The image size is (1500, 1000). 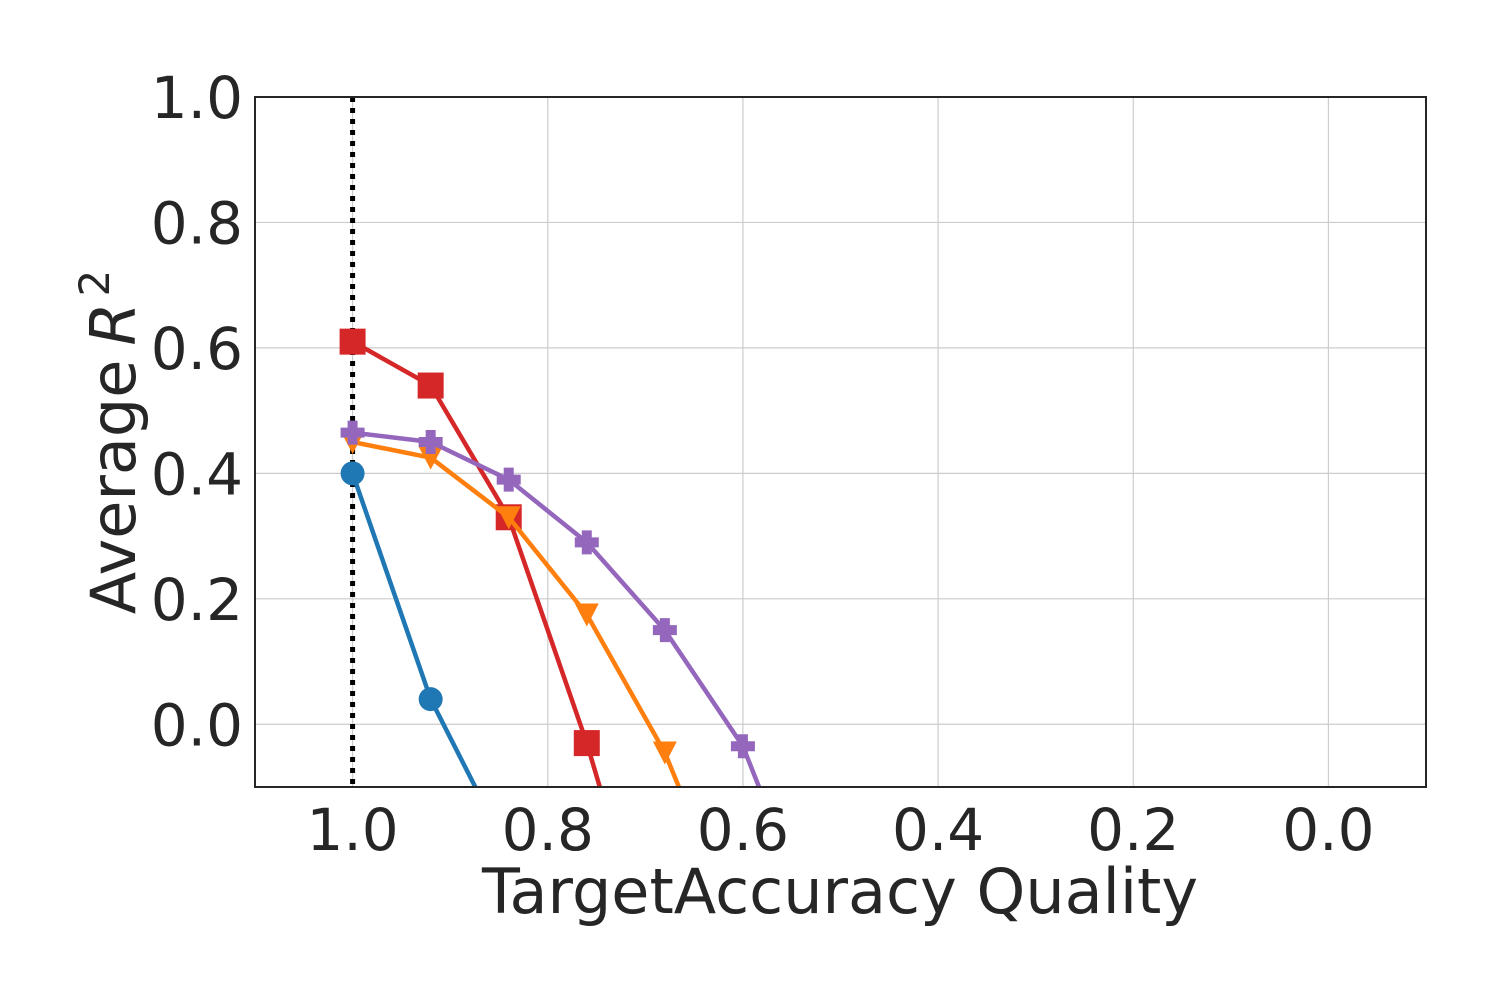 I want to click on series-line, so click(x=517, y=613).